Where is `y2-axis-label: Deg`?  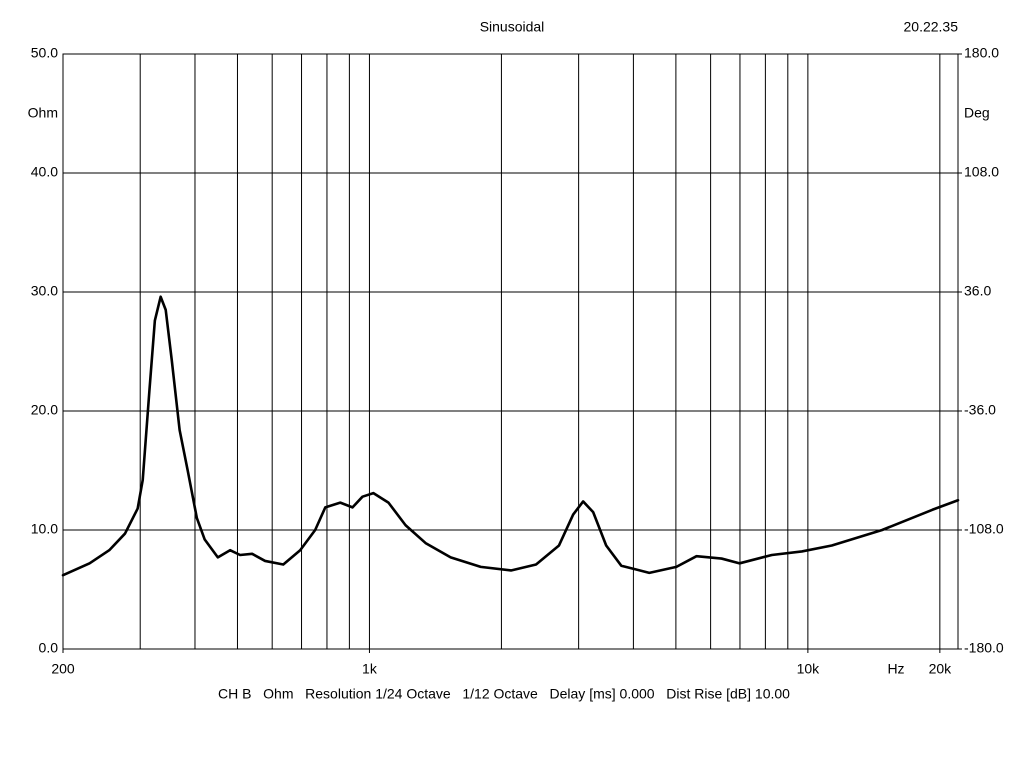
y2-axis-label: Deg is located at coordinates (977, 113).